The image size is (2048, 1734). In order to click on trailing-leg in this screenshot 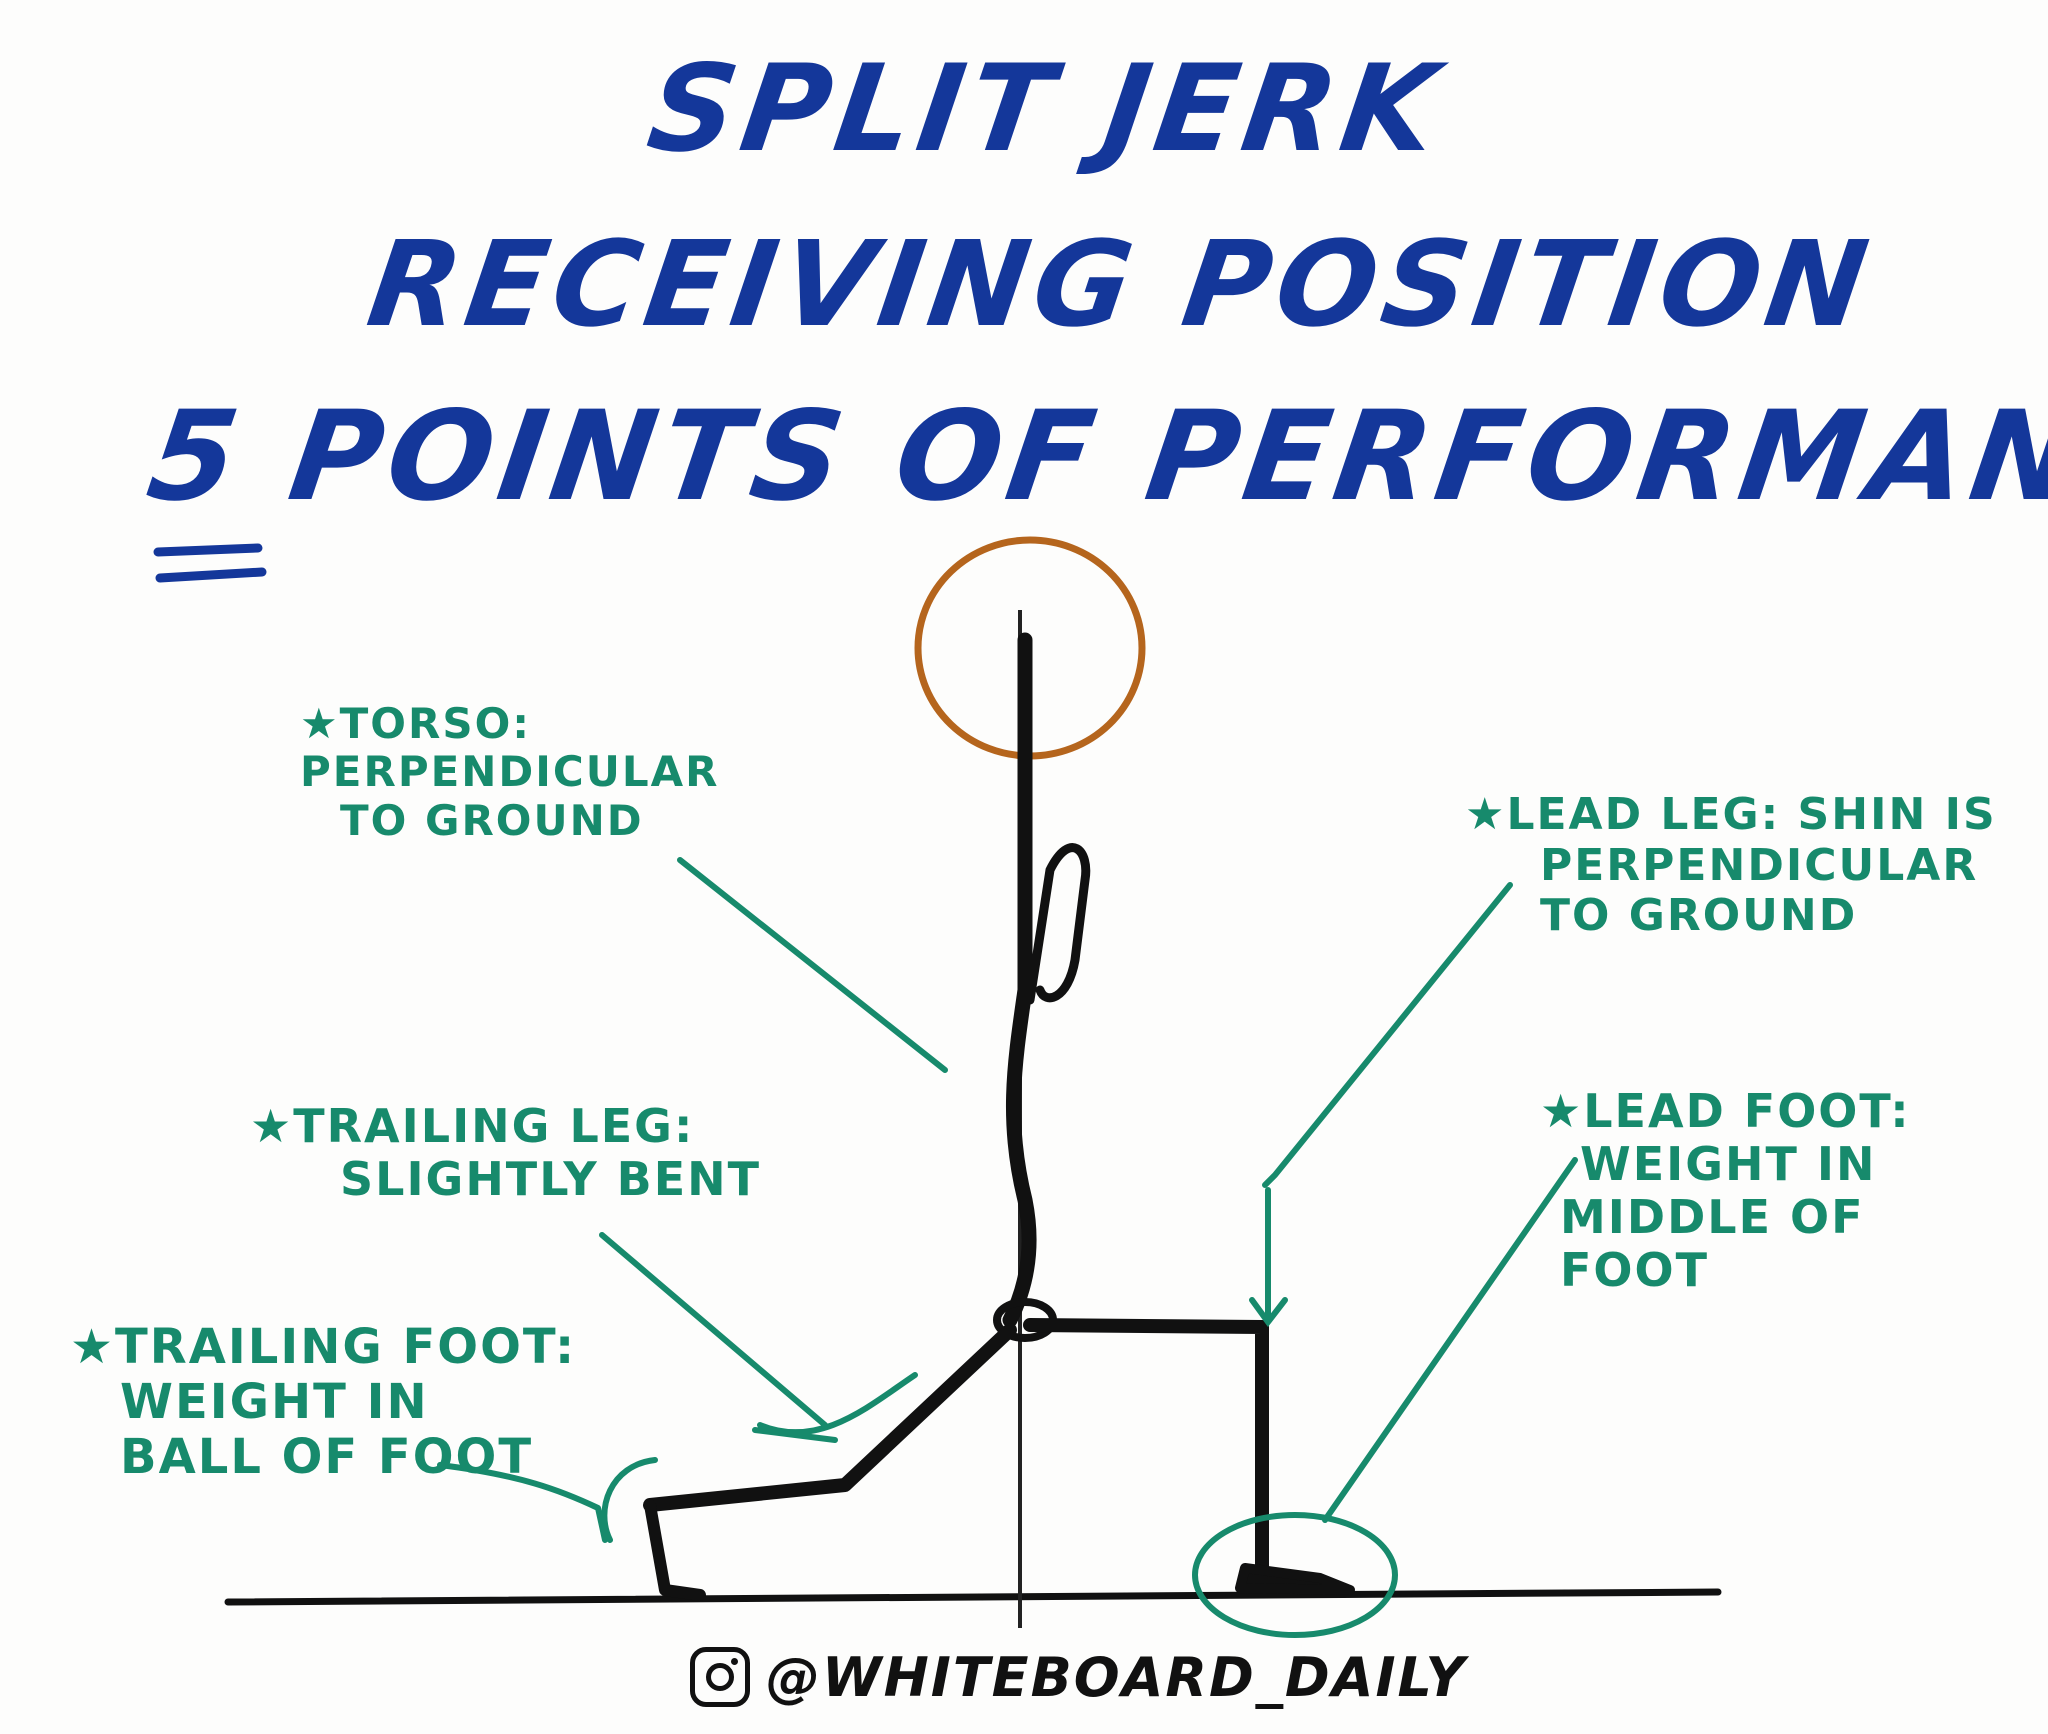, I will do `click(830, 1417)`.